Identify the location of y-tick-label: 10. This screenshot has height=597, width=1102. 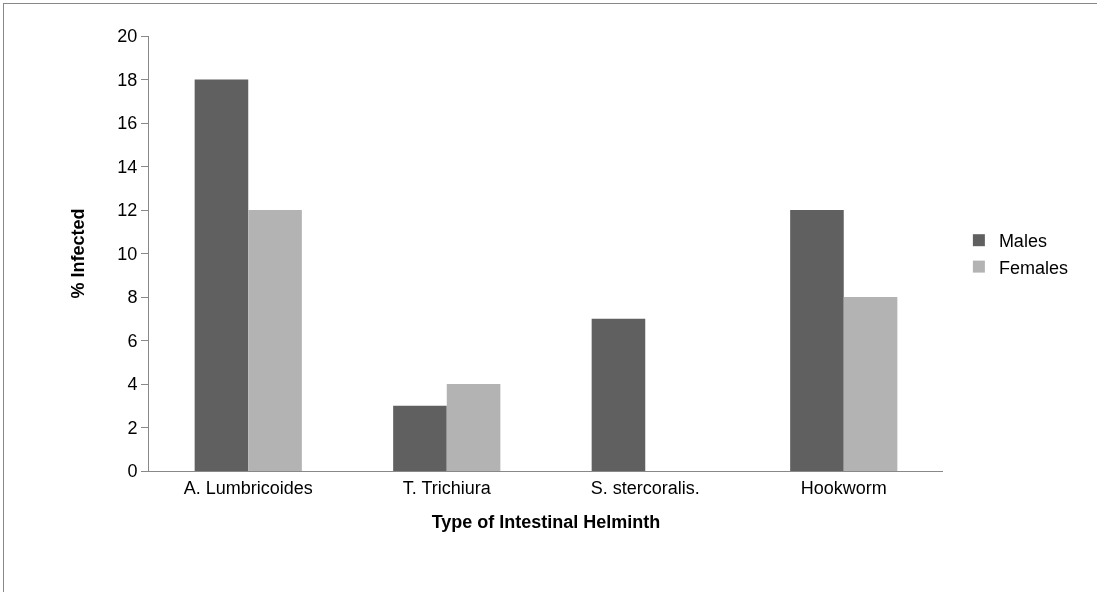
(127, 253).